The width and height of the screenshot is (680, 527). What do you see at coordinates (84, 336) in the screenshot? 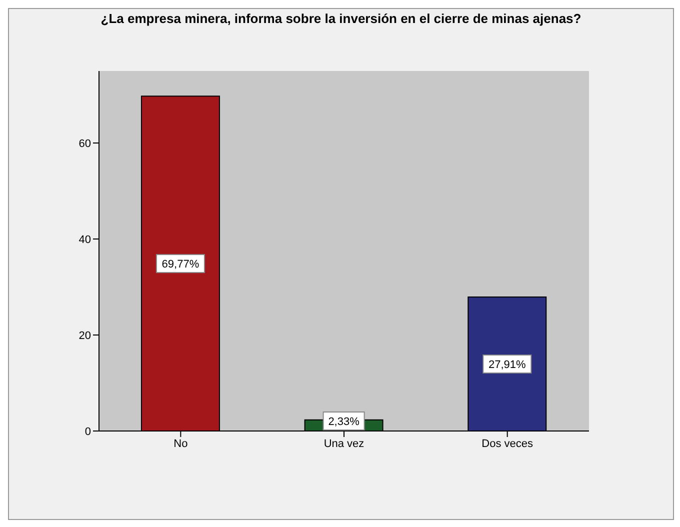
I see `y-tick-label: 20` at bounding box center [84, 336].